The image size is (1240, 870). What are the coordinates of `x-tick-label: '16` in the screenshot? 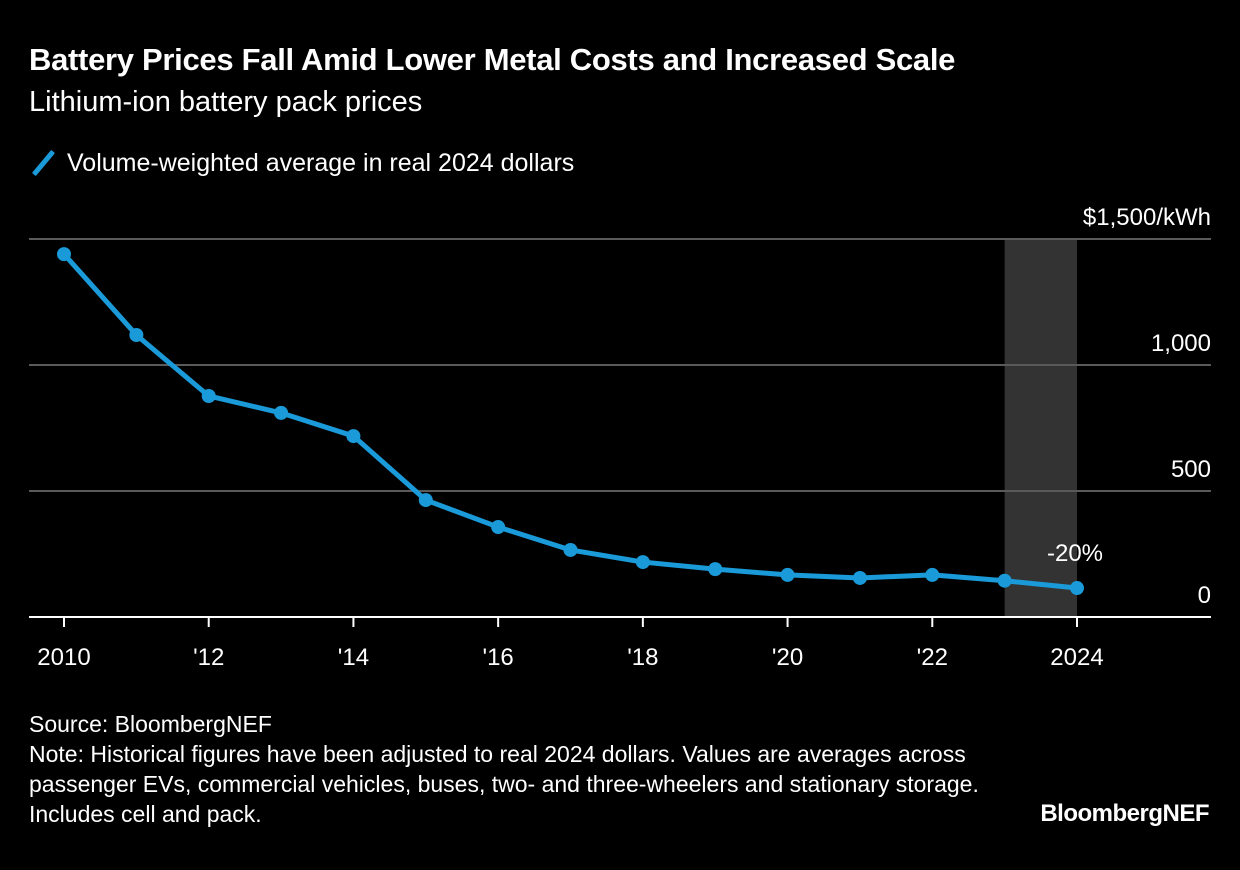 It's located at (498, 657).